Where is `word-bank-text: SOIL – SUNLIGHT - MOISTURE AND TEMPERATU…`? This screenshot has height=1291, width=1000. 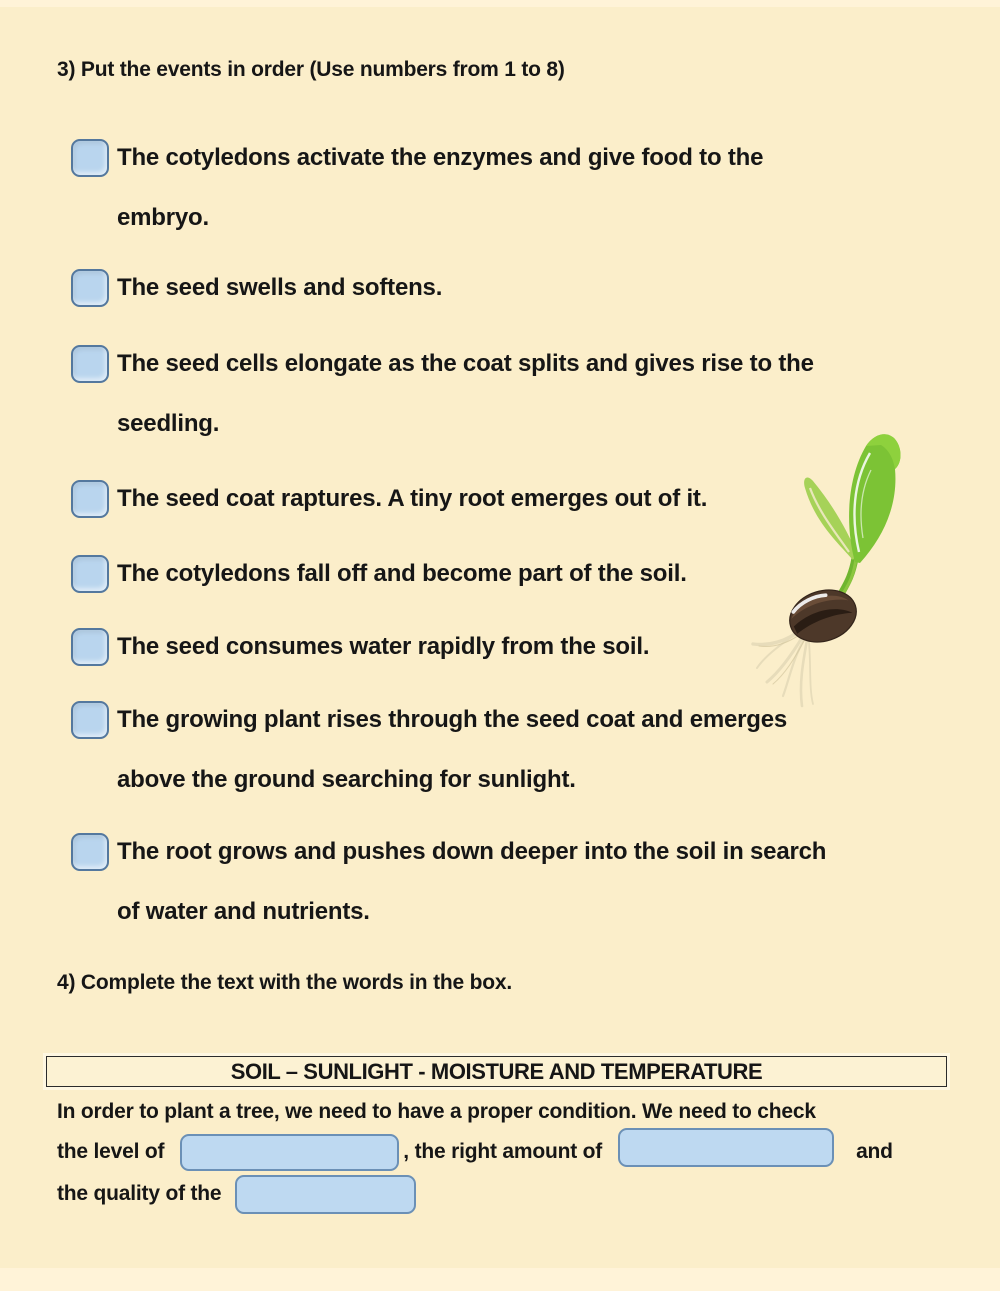
word-bank-text: SOIL – SUNLIGHT - MOISTURE AND TEMPERATU… is located at coordinates (496, 1071).